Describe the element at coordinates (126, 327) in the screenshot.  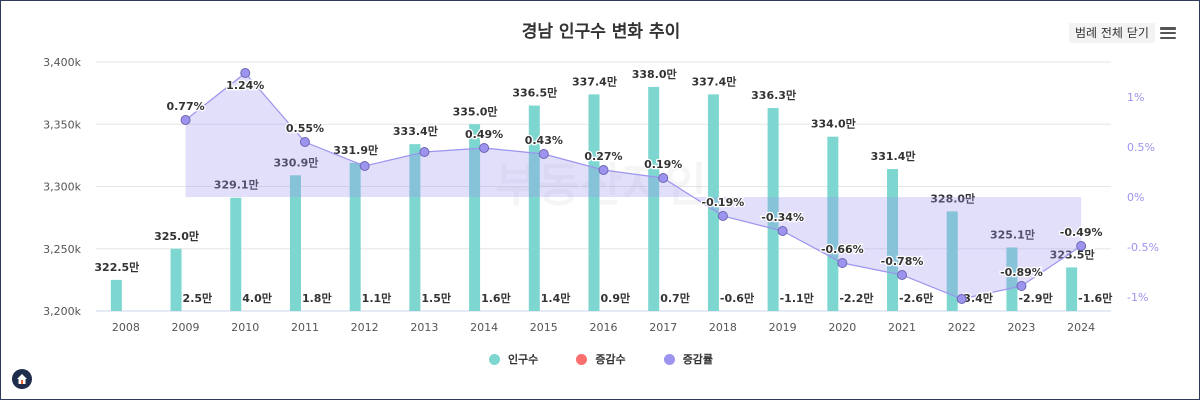
I see `x-axis-tick: 2008` at that location.